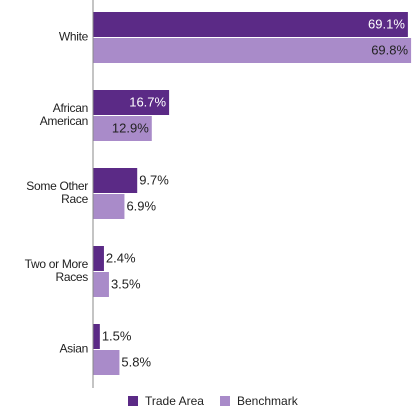 This screenshot has width=418, height=412. What do you see at coordinates (117, 335) in the screenshot?
I see `value-label: 1.5%` at bounding box center [117, 335].